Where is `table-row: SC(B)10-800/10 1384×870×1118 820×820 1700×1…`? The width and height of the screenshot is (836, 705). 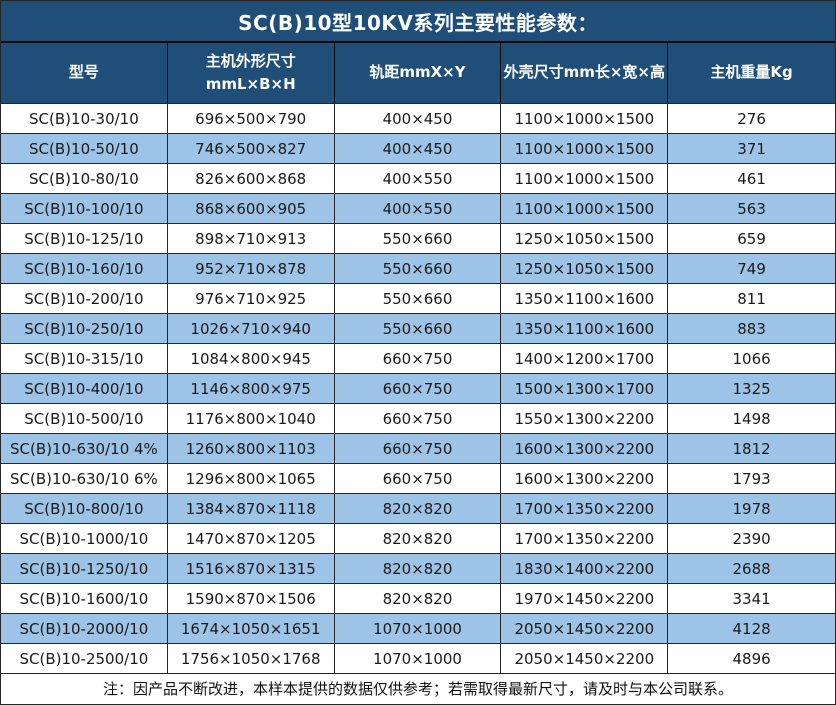 table-row: SC(B)10-800/10 1384×870×1118 820×820 1700×1… is located at coordinates (418, 508).